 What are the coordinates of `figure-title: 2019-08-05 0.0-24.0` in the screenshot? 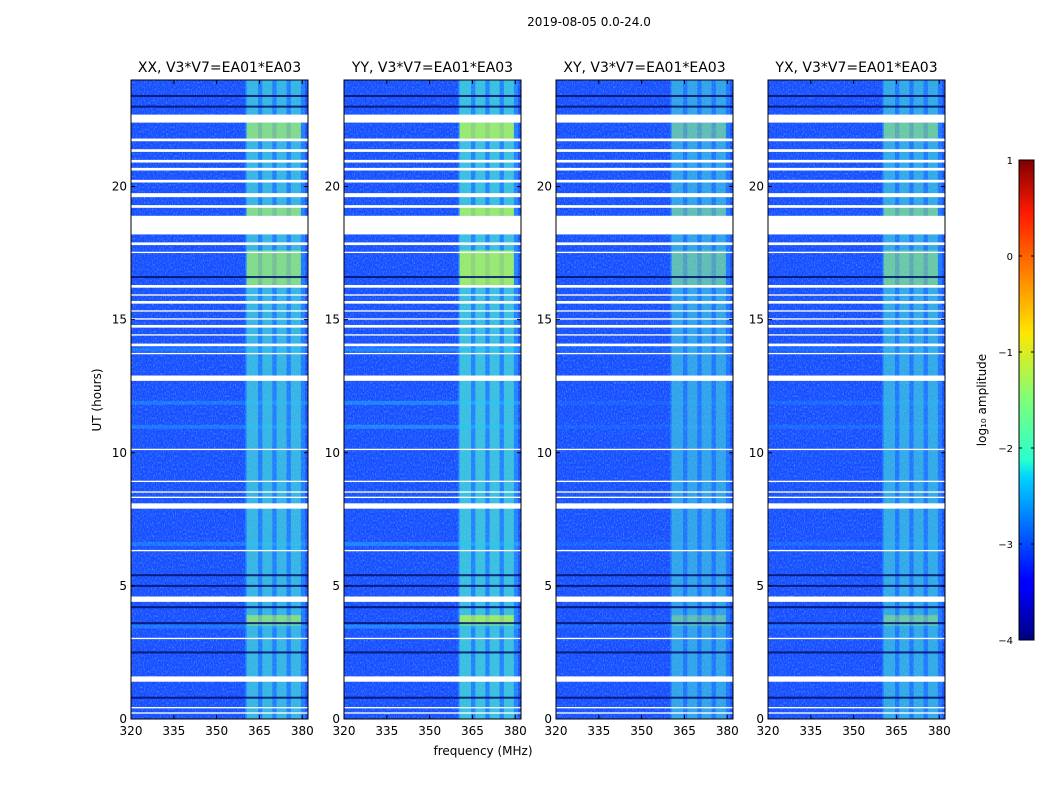 It's located at (589, 22).